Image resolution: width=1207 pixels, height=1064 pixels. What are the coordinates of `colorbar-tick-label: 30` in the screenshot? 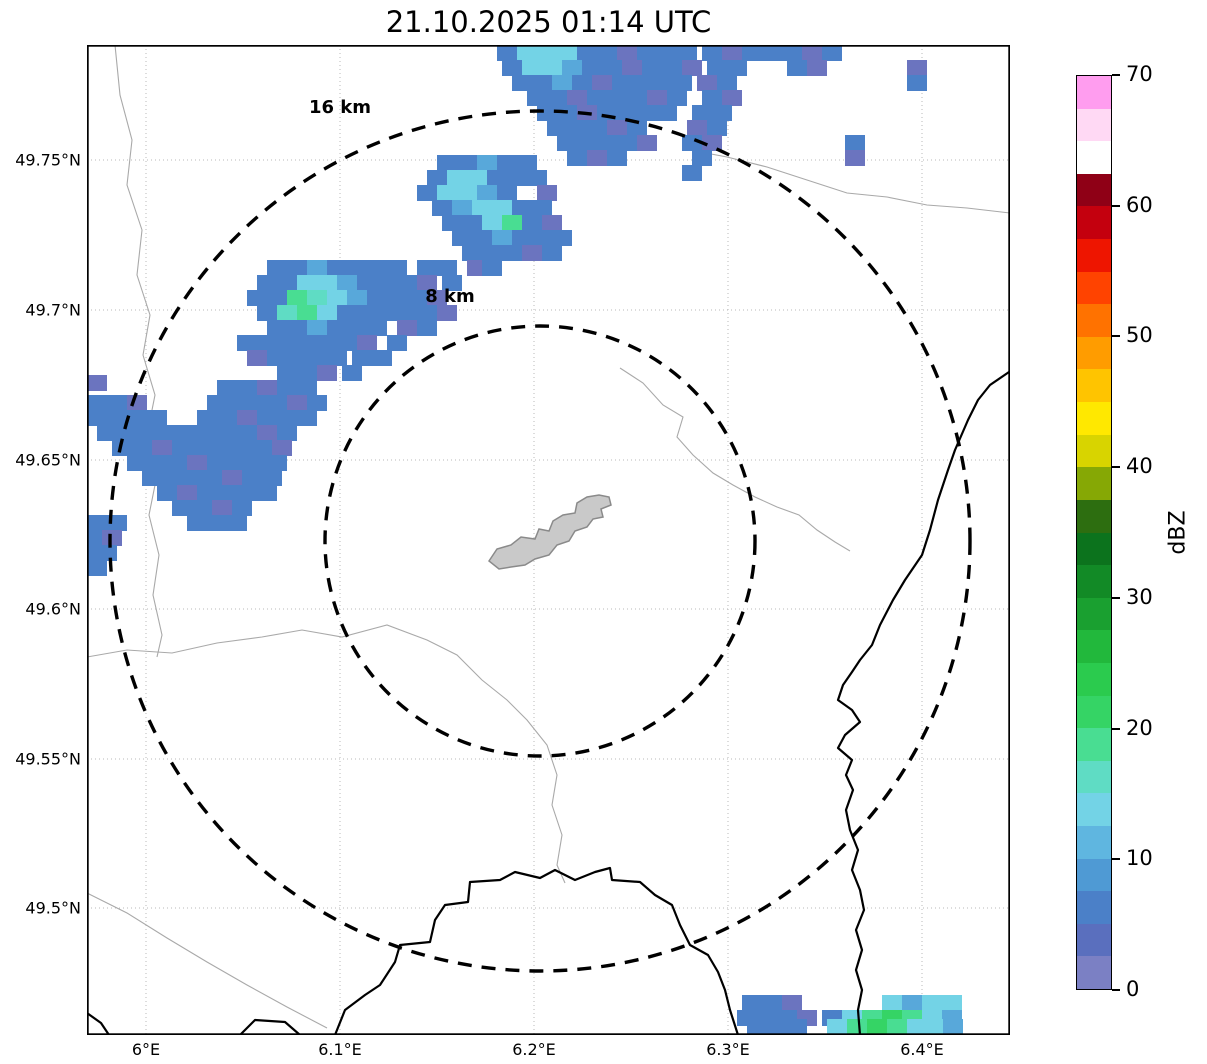 It's located at (1139, 596).